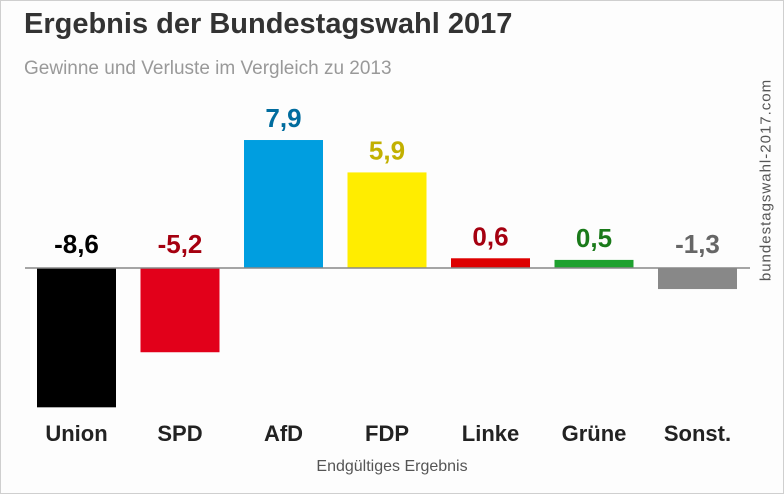 The width and height of the screenshot is (784, 494). I want to click on data-label: -8,6, so click(76, 244).